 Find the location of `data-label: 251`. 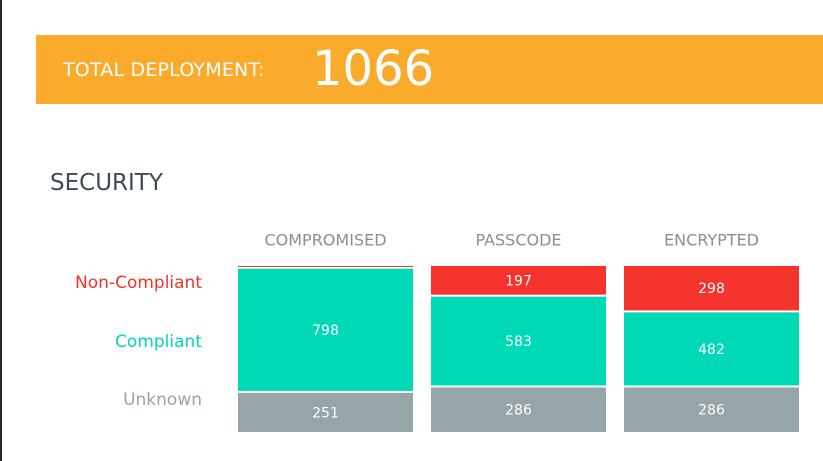

data-label: 251 is located at coordinates (325, 413).